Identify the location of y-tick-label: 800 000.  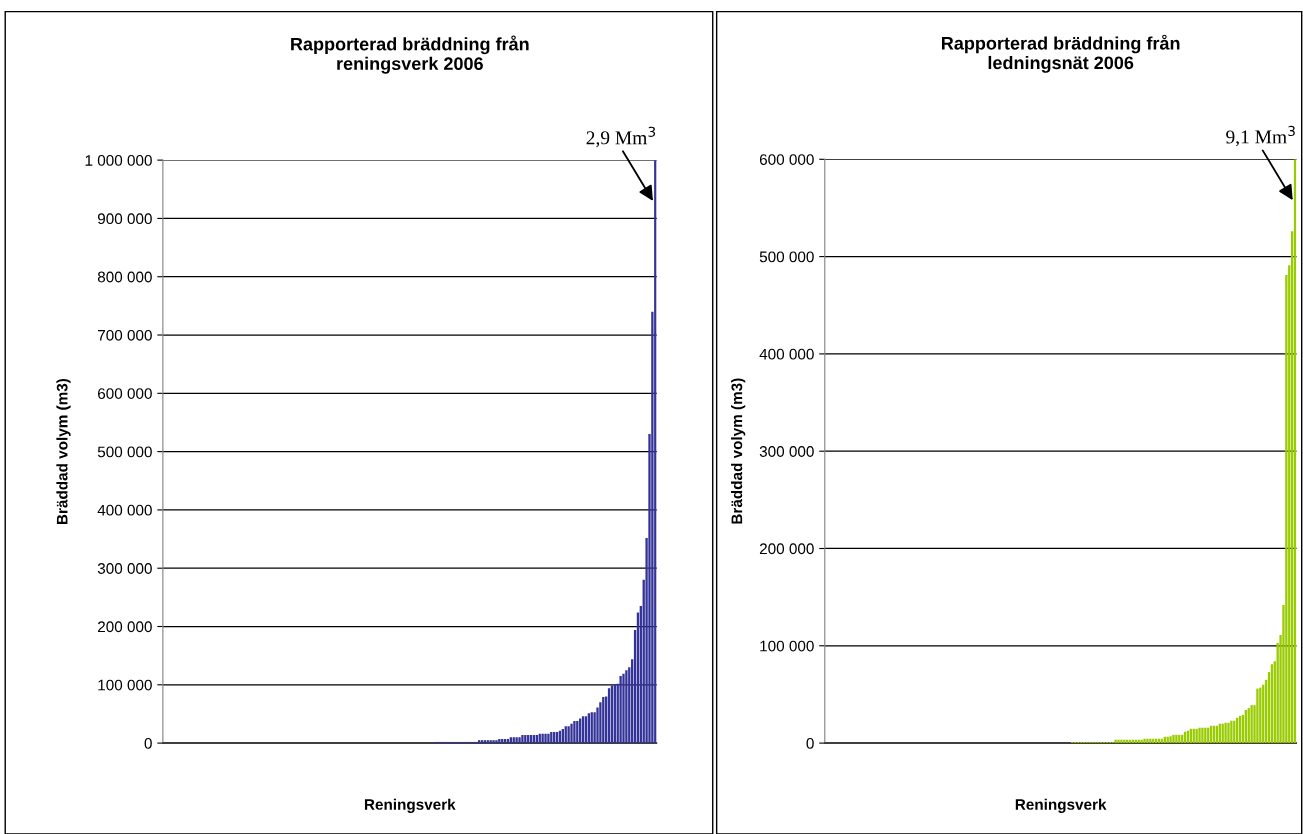
(124, 277).